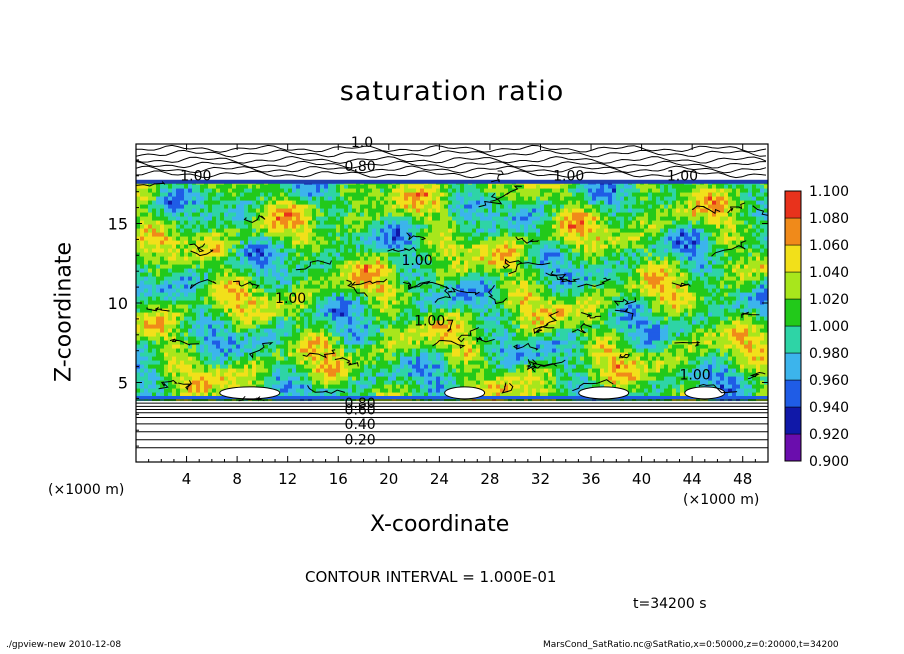  What do you see at coordinates (287, 479) in the screenshot?
I see `x-tick-label: 12` at bounding box center [287, 479].